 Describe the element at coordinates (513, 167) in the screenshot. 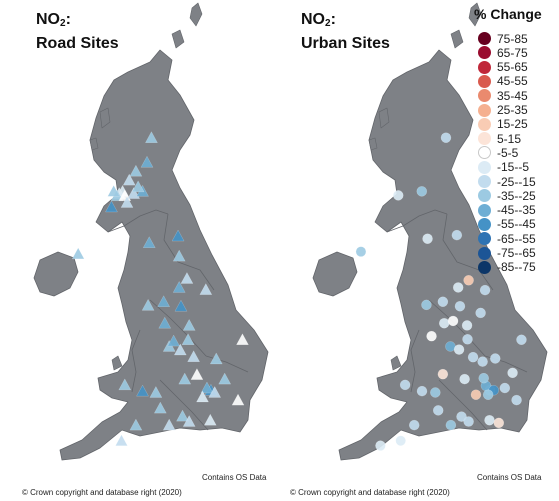

I see `legend-label: -15--5` at that location.